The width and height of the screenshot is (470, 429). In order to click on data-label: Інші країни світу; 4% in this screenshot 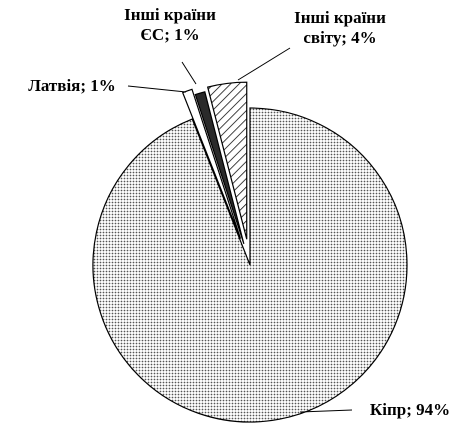, I will do `click(340, 27)`.